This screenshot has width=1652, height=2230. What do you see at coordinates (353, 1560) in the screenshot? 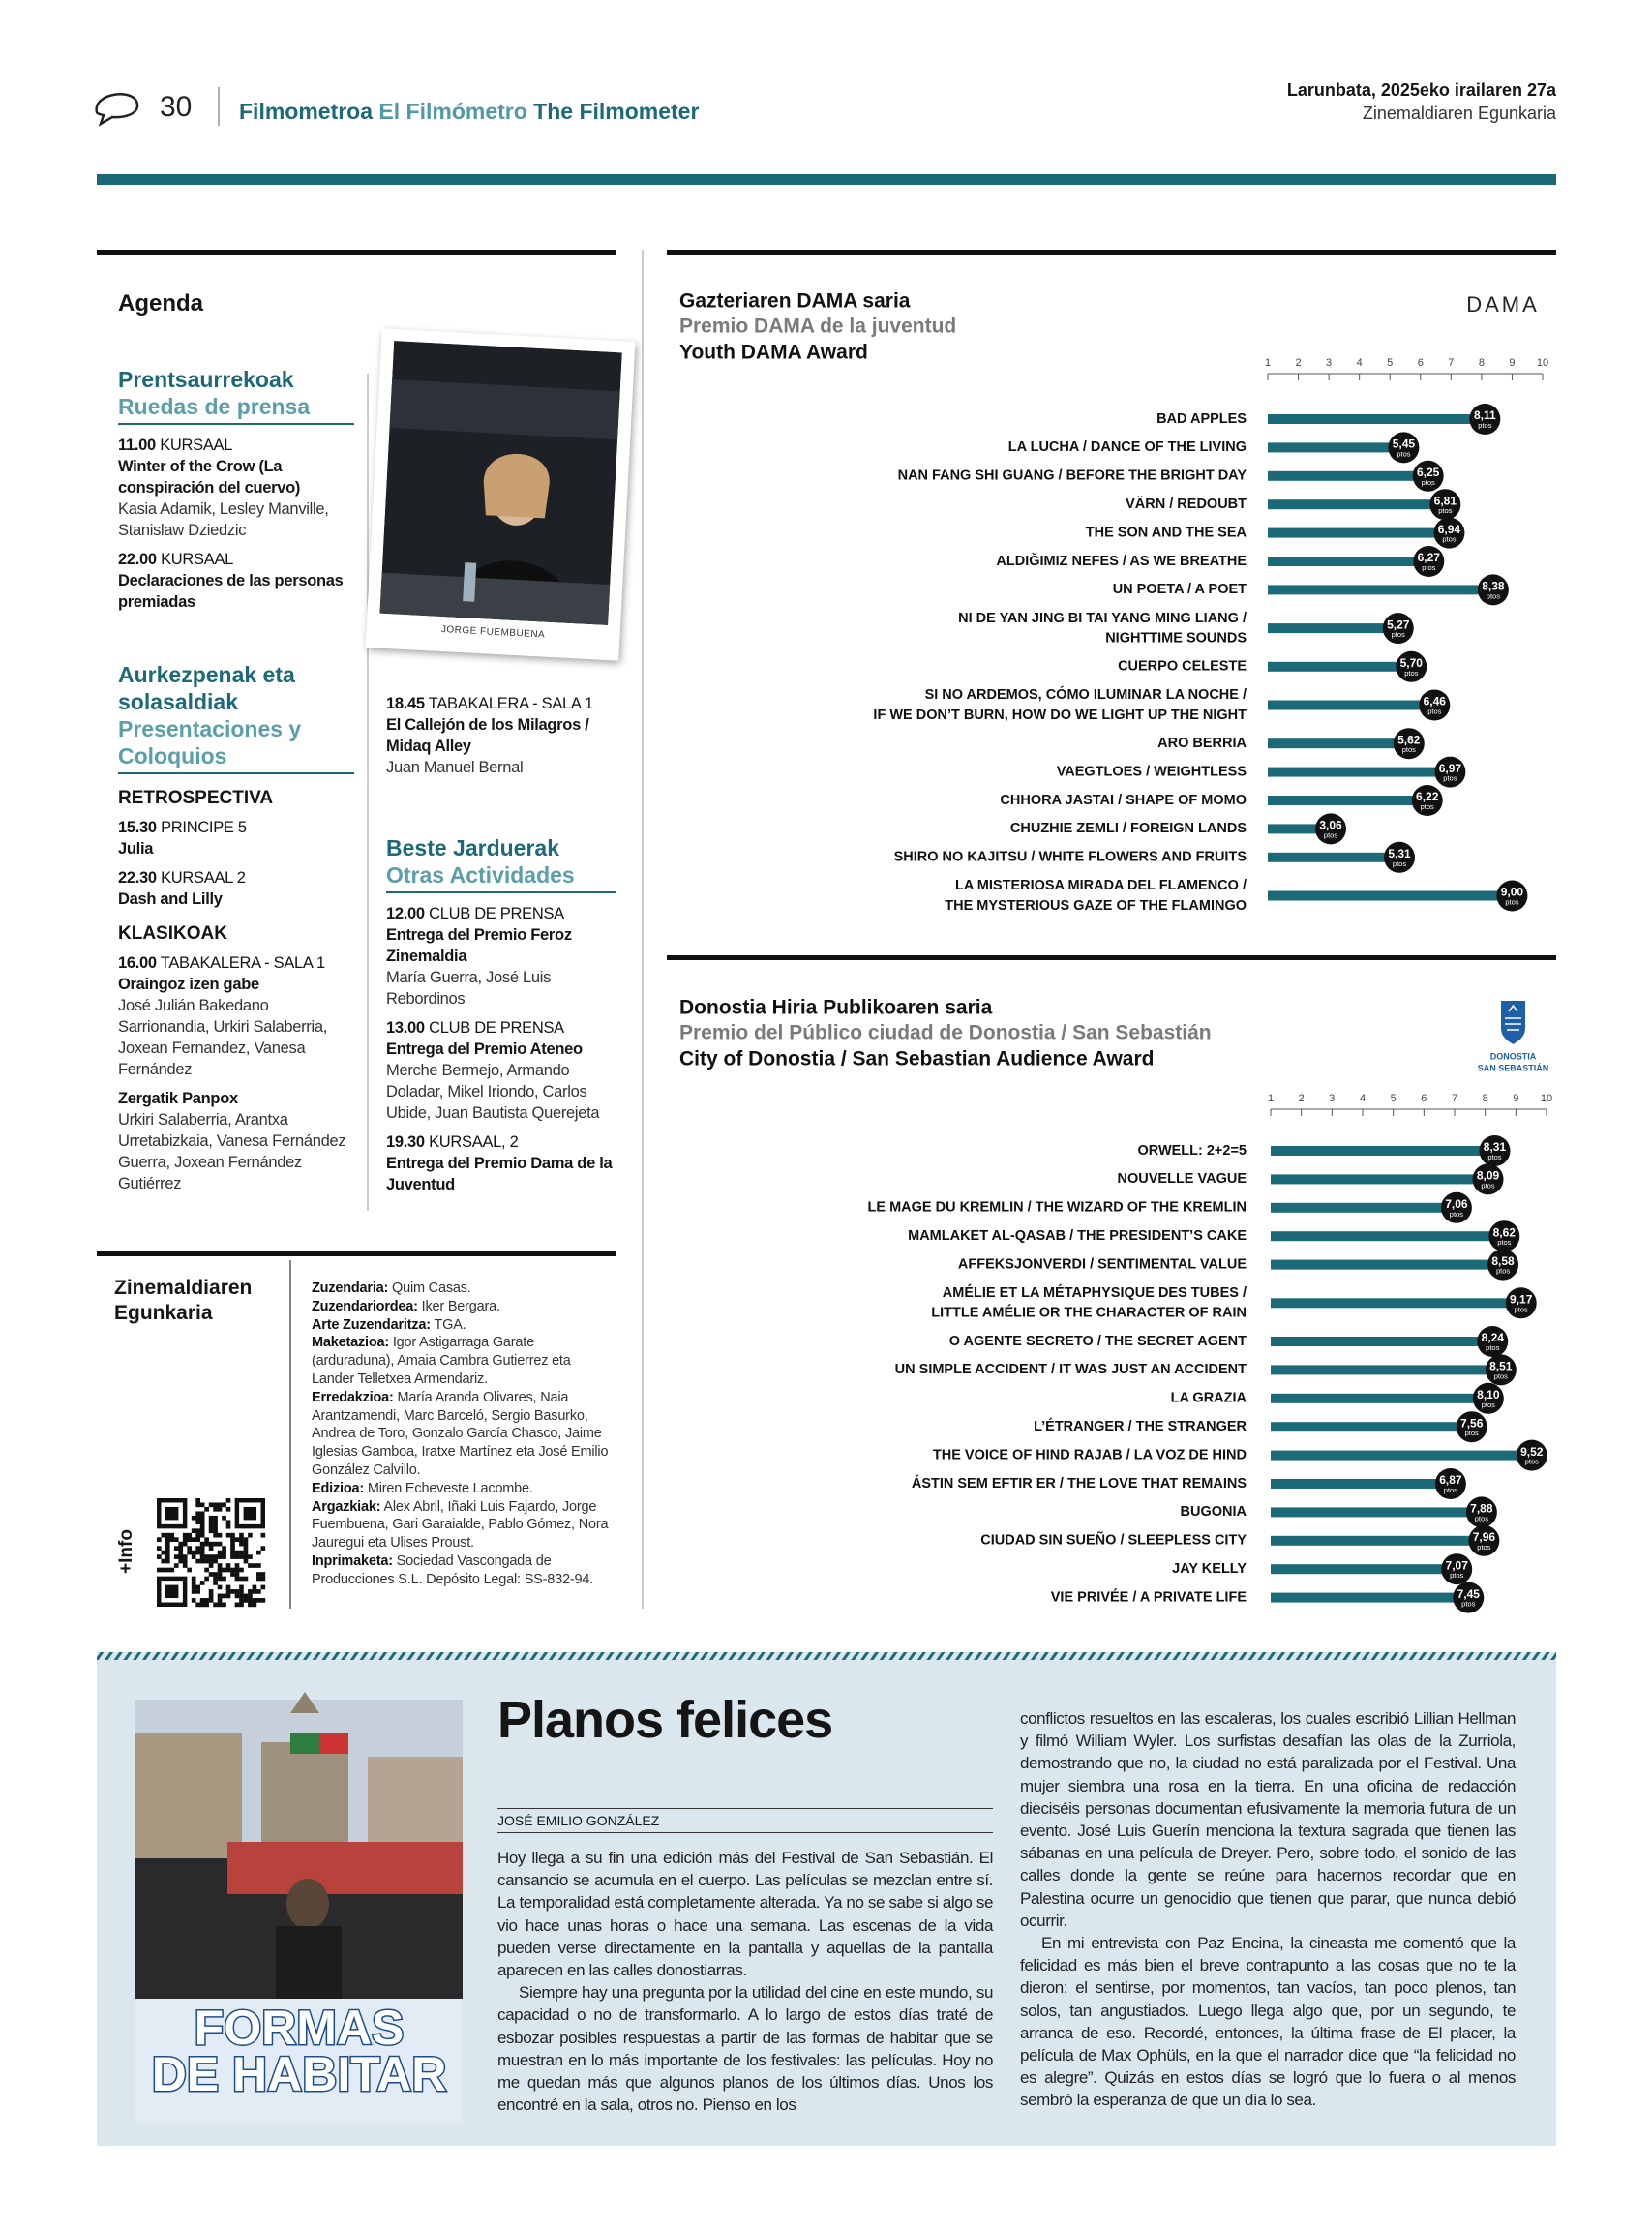
I see `staff-role: Inprimaketa:` at bounding box center [353, 1560].